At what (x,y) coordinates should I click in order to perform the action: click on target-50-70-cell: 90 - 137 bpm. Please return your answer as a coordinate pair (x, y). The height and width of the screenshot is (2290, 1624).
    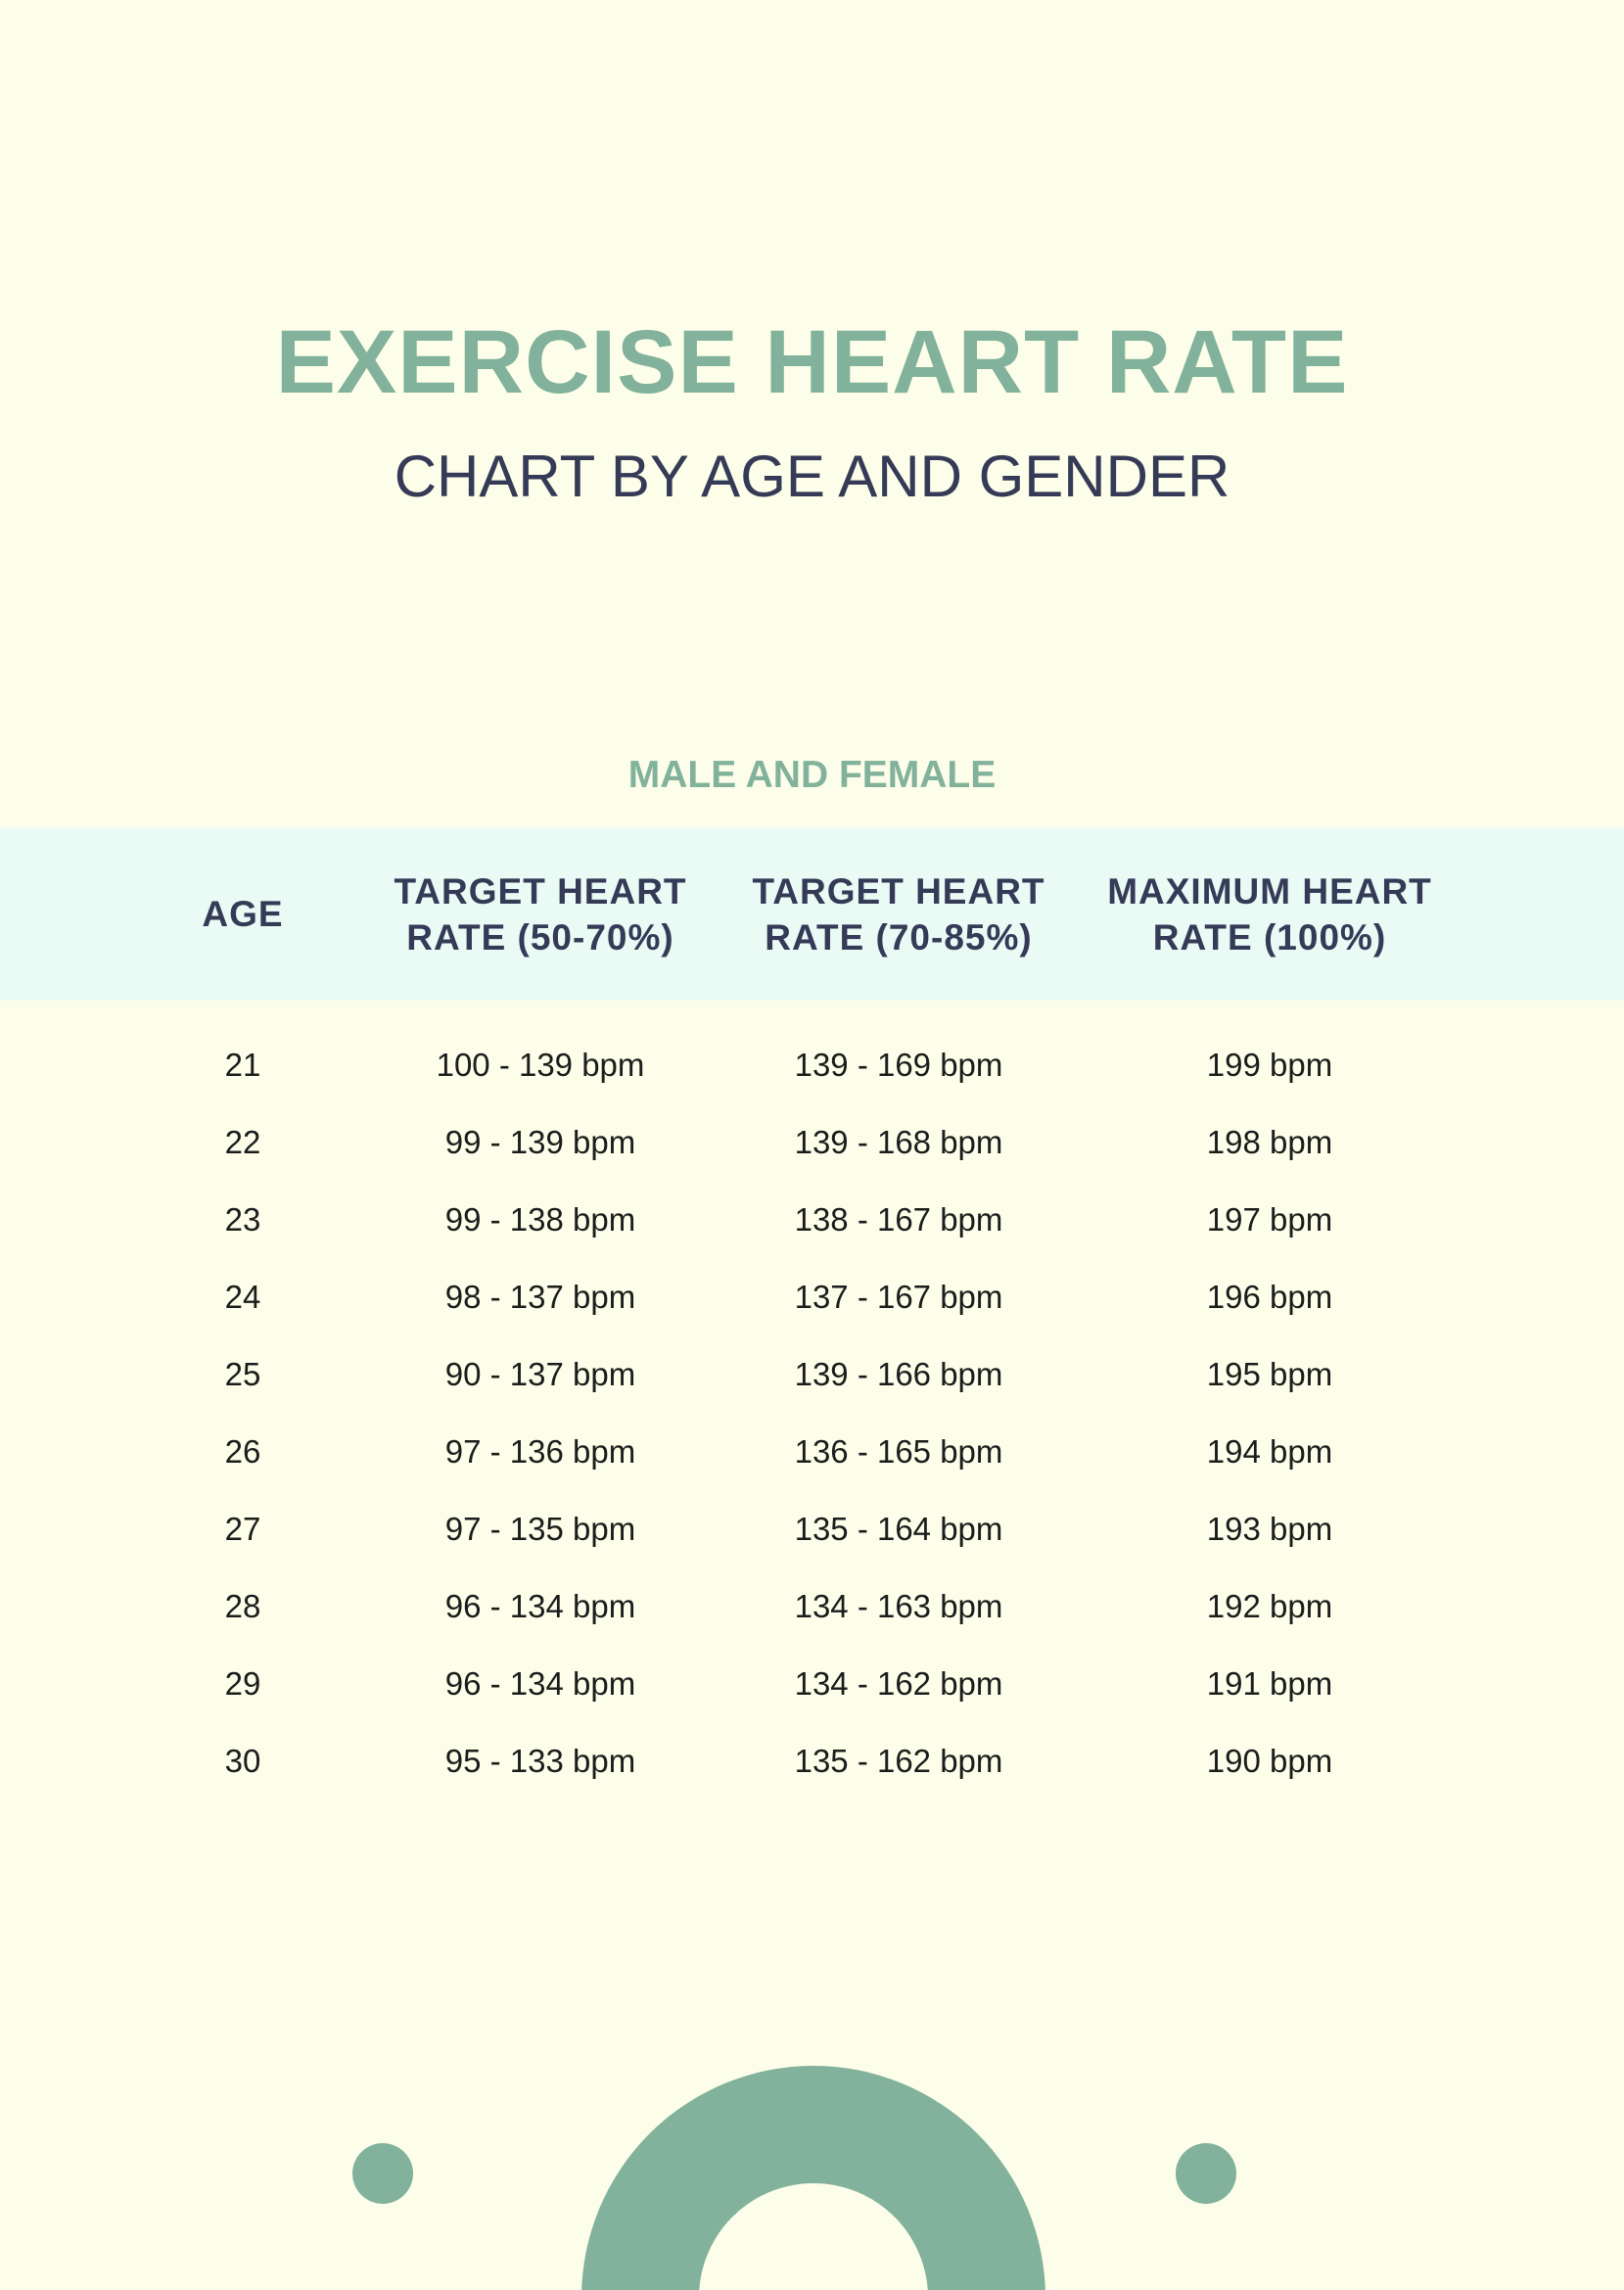
    Looking at the image, I should click on (540, 1374).